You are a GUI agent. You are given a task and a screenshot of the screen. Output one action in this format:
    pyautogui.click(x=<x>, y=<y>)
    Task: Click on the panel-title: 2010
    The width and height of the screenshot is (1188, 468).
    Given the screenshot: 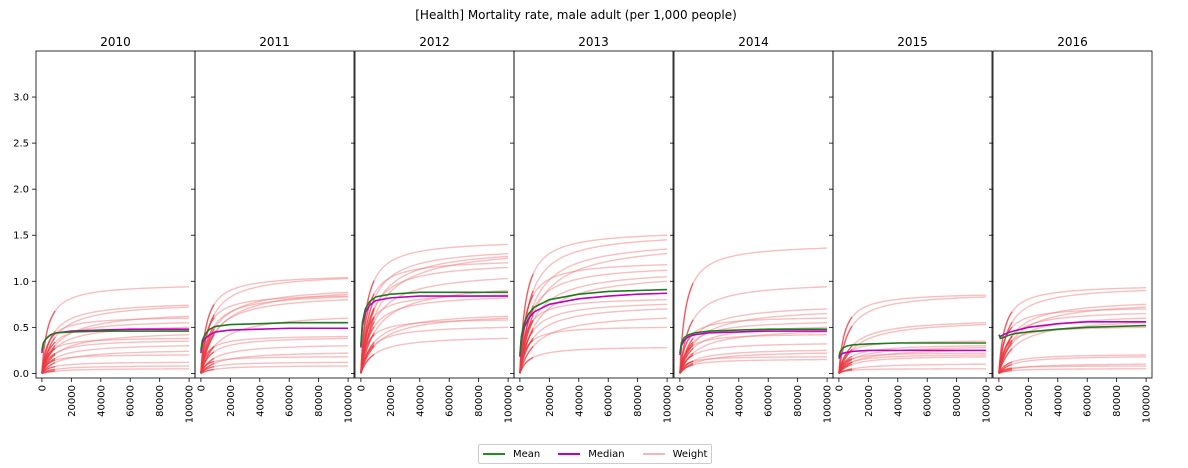 What is the action you would take?
    pyautogui.click(x=115, y=42)
    